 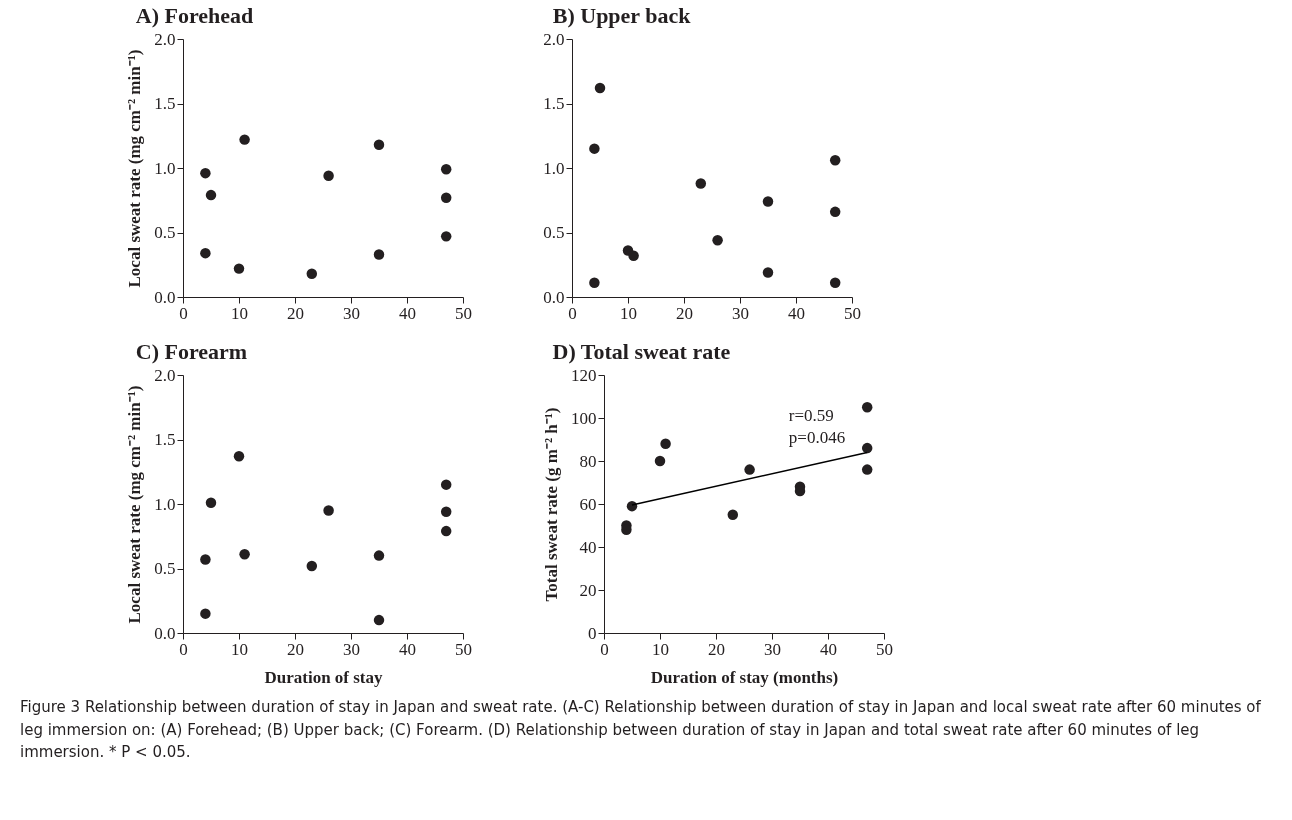 I want to click on y-tick-label: 100, so click(x=584, y=418).